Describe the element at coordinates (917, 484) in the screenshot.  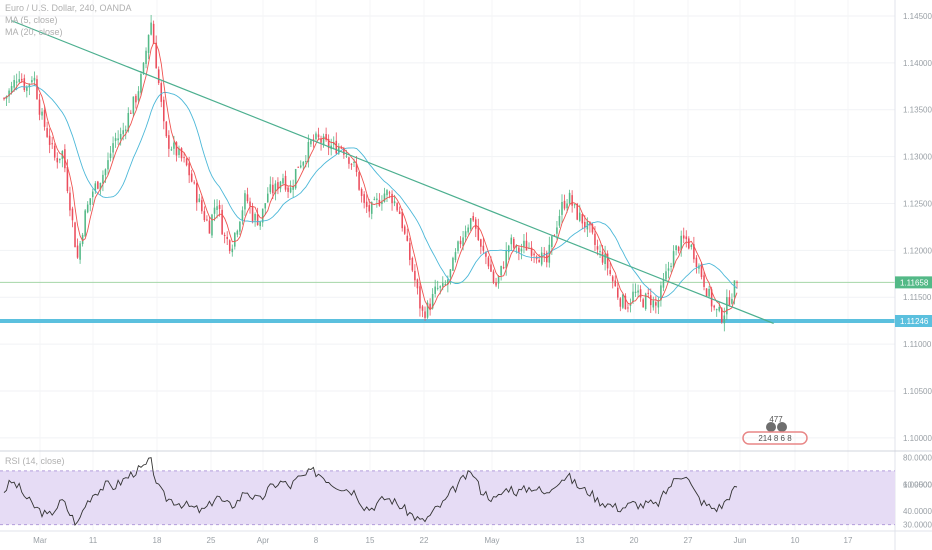
I see `rsi-tick-label: 60.0000` at that location.